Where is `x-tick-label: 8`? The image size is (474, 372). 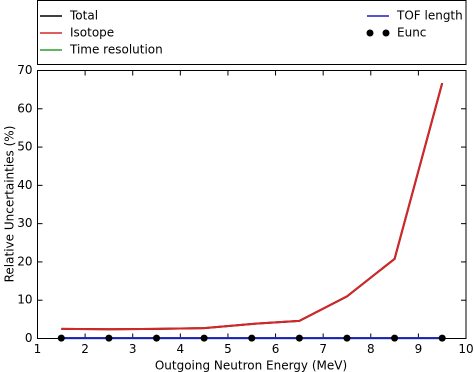
x-tick-label: 8 is located at coordinates (371, 349).